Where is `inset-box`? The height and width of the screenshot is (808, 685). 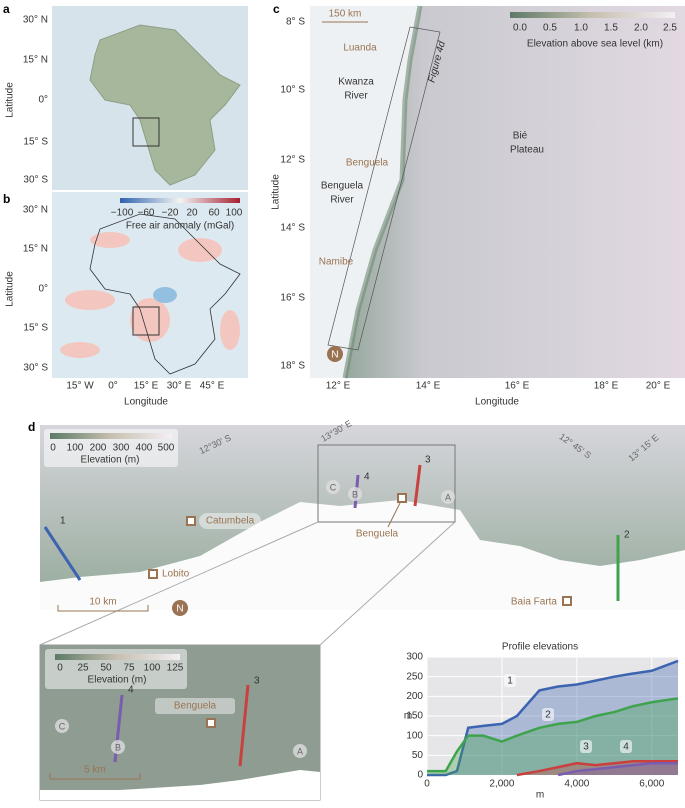
inset-box is located at coordinates (386, 483).